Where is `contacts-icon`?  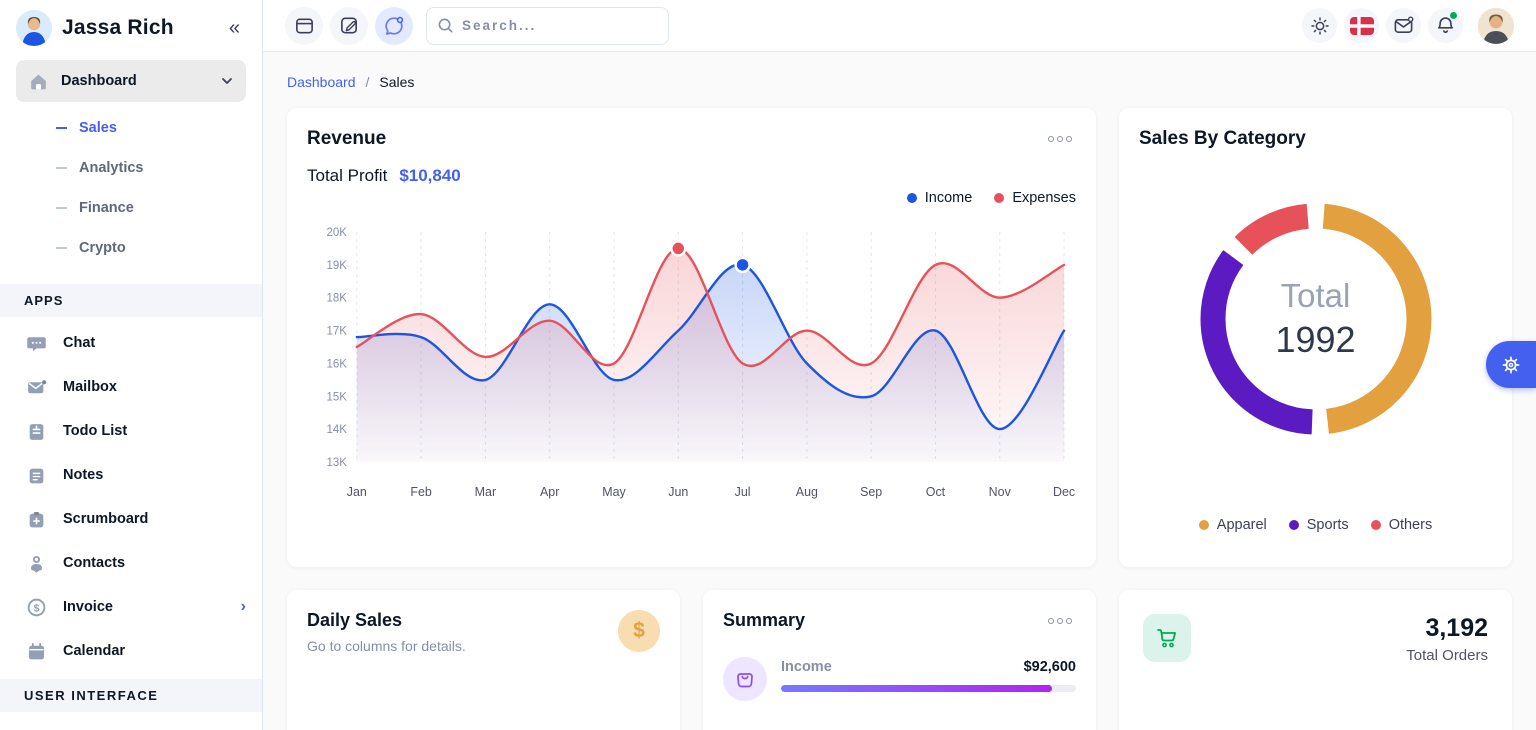 contacts-icon is located at coordinates (36, 564).